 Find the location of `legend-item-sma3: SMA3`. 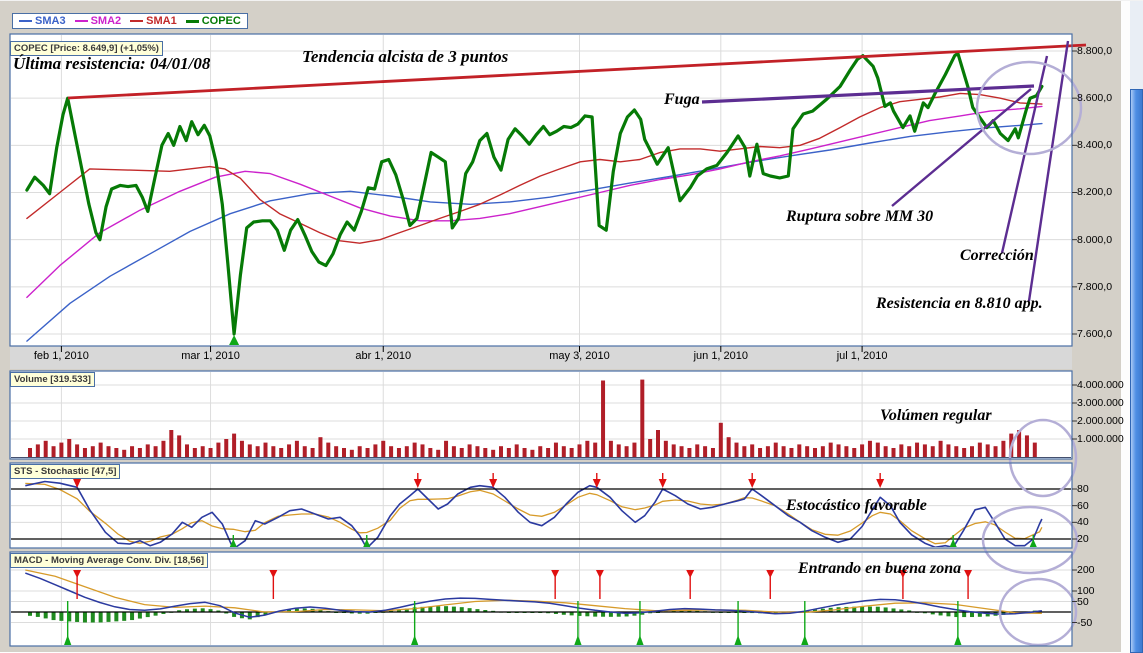

legend-item-sma3: SMA3 is located at coordinates (42, 21).